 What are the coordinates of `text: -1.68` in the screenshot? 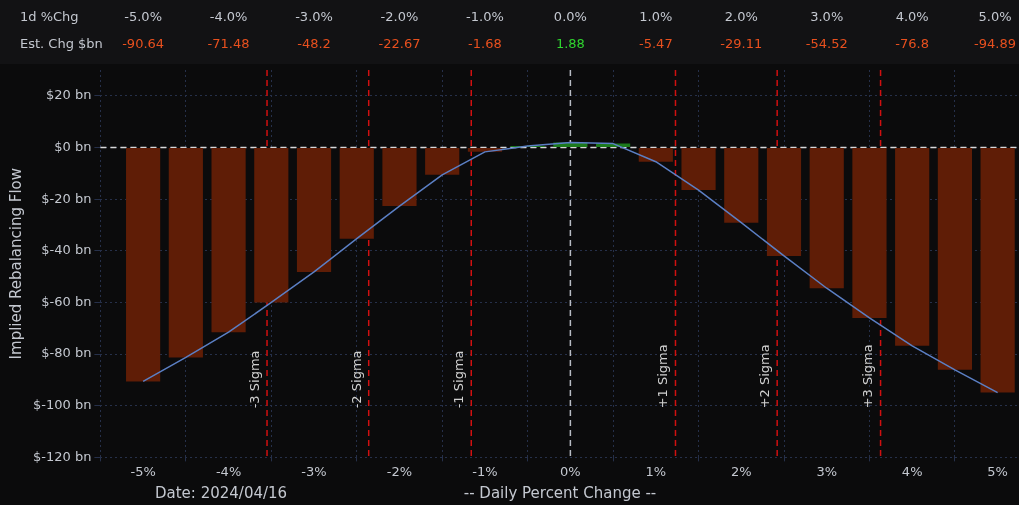 It's located at (485, 44).